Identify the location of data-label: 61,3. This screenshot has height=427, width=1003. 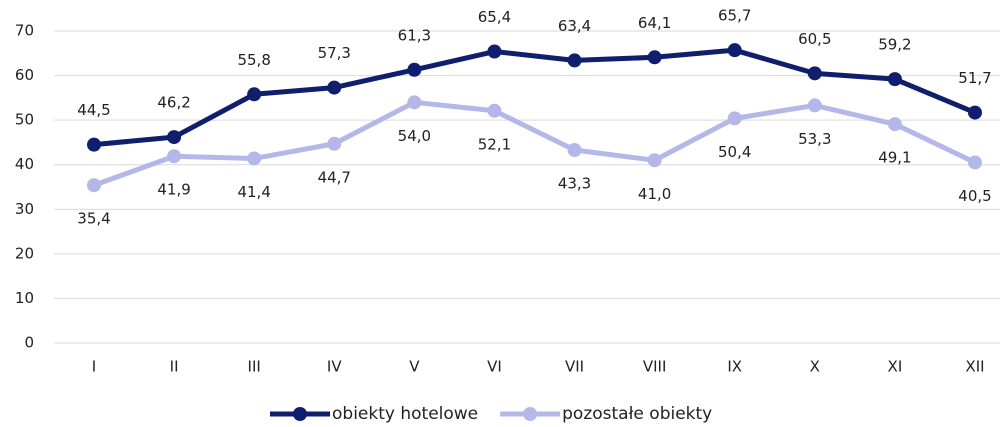
(414, 35).